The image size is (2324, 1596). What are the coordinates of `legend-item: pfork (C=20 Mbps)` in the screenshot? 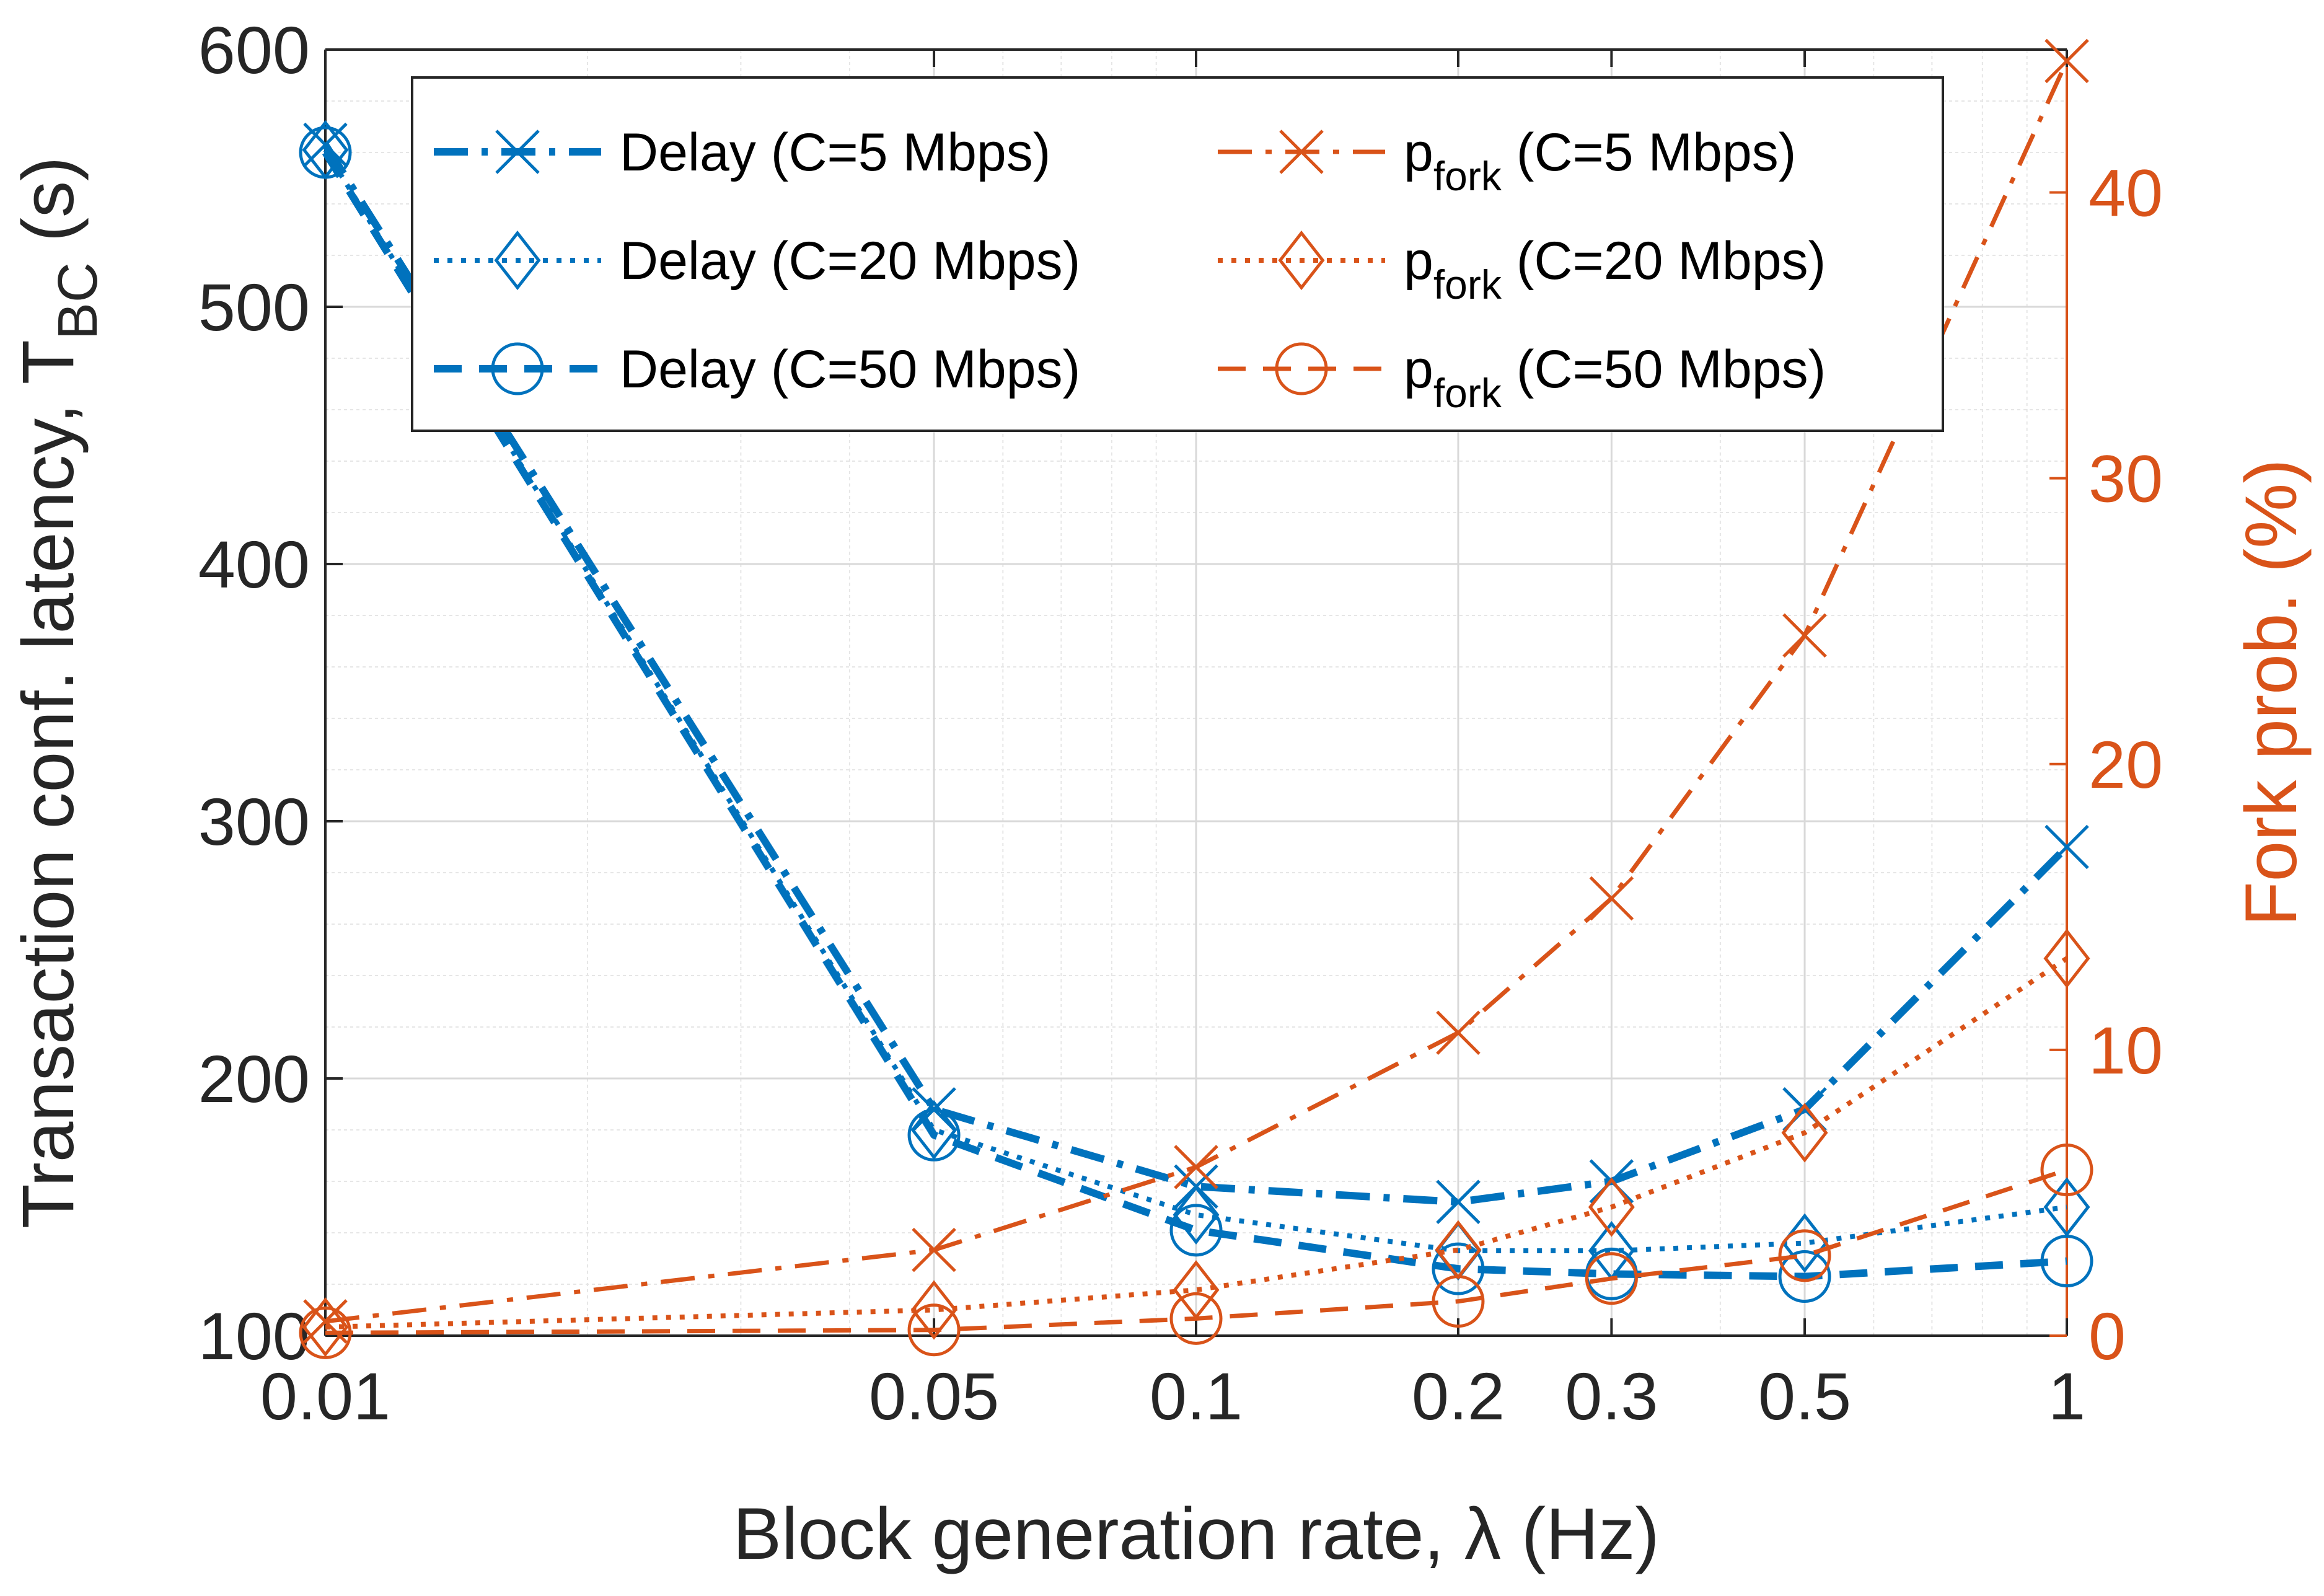 It's located at (1522, 268).